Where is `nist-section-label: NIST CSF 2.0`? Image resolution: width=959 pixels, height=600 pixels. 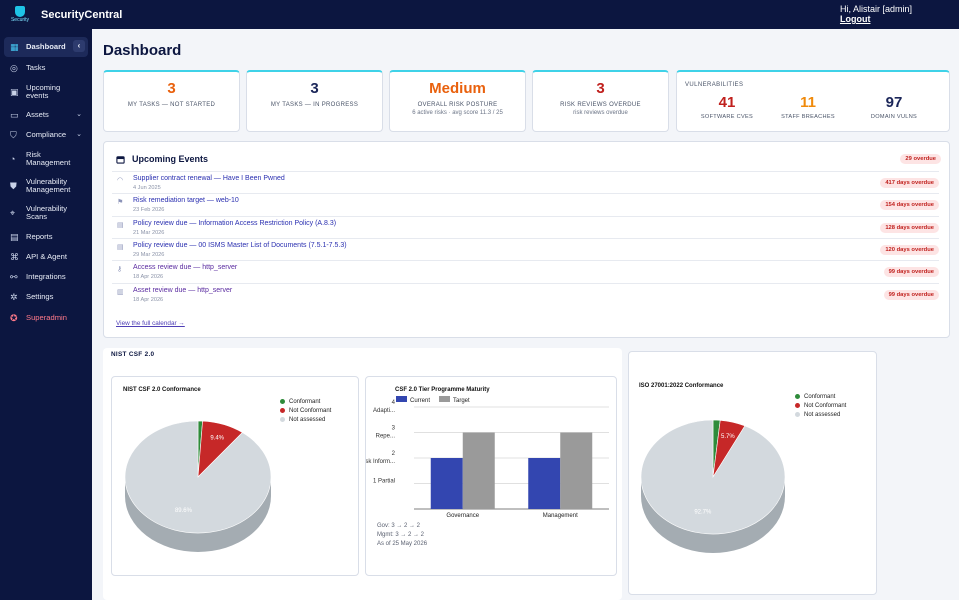 nist-section-label: NIST CSF 2.0 is located at coordinates (133, 354).